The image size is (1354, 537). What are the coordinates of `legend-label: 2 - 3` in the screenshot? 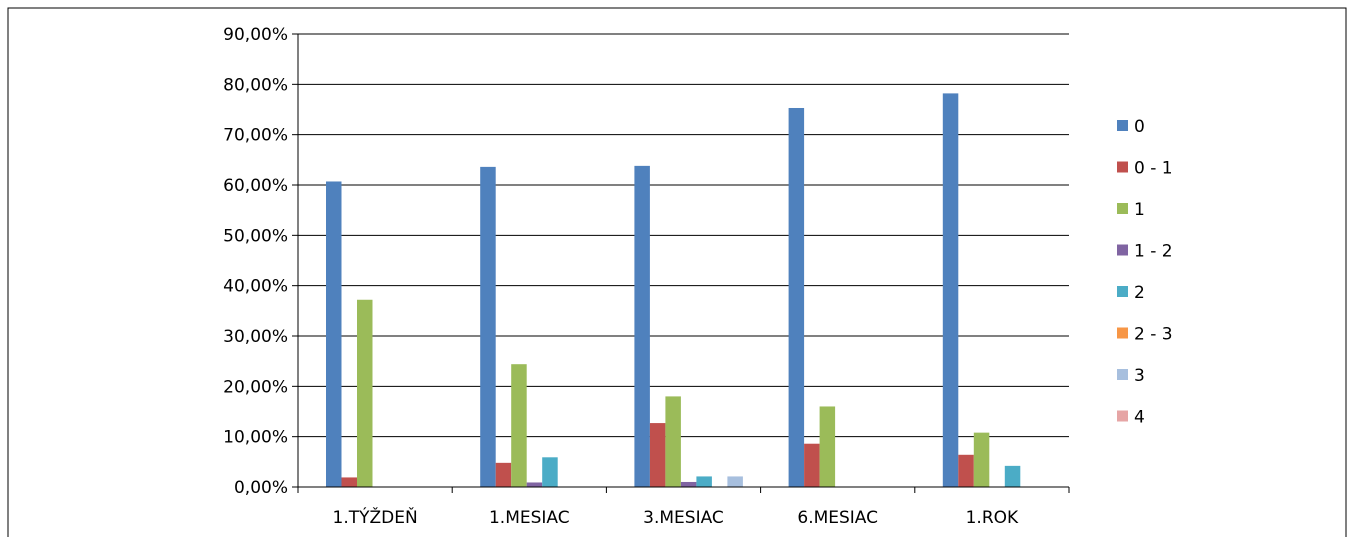 It's located at (1153, 335).